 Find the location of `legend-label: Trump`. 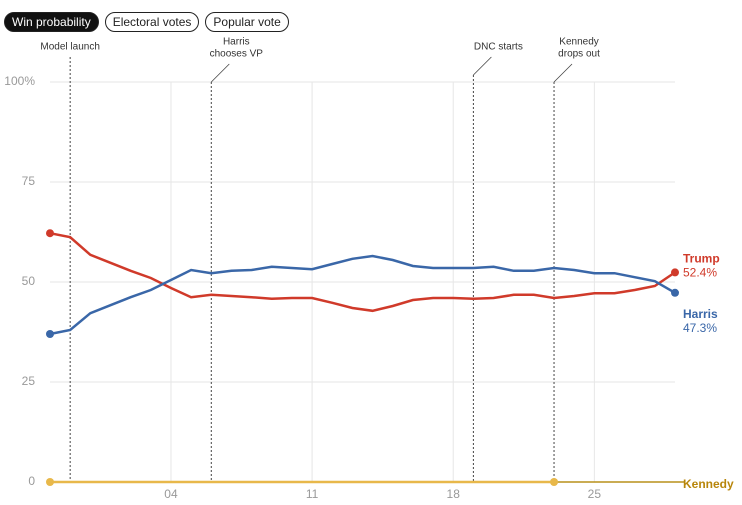

legend-label: Trump is located at coordinates (701, 259).